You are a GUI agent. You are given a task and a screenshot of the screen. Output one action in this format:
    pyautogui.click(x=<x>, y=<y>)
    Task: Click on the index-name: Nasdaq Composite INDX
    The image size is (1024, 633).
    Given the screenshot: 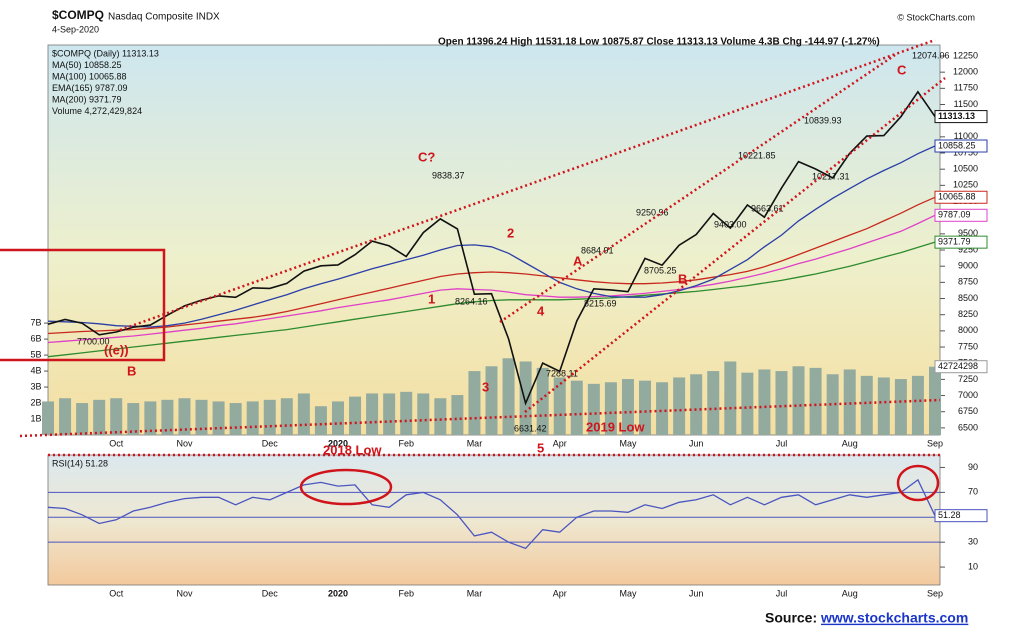 What is the action you would take?
    pyautogui.click(x=164, y=17)
    